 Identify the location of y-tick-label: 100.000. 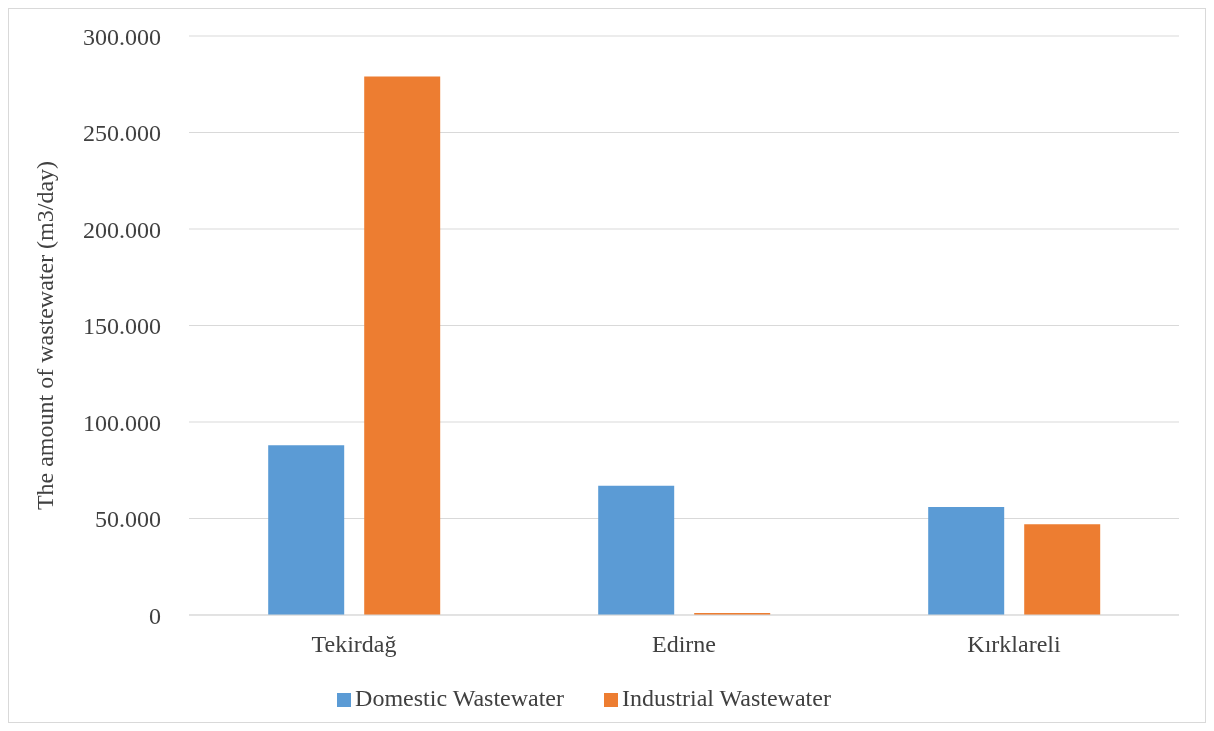
(122, 422).